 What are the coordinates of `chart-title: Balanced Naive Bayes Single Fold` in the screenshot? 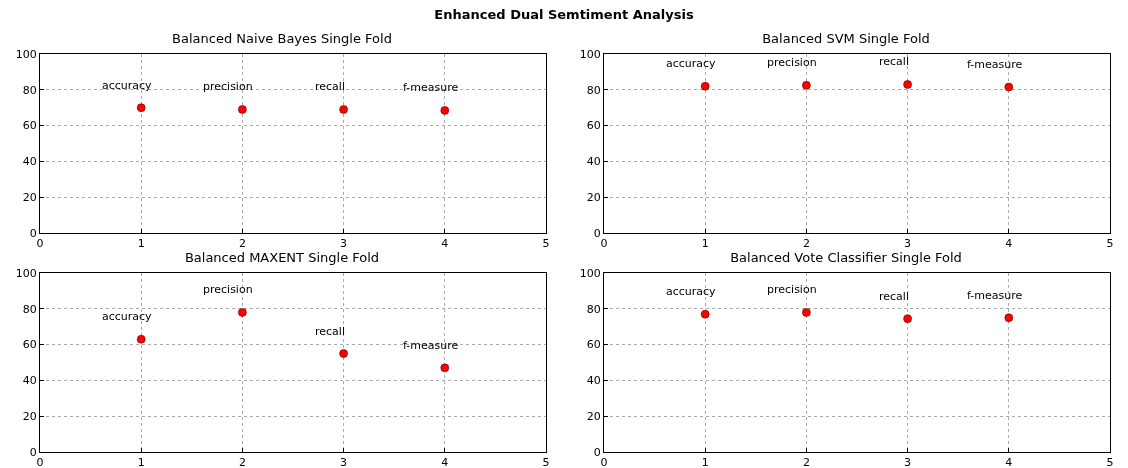 It's located at (282, 39).